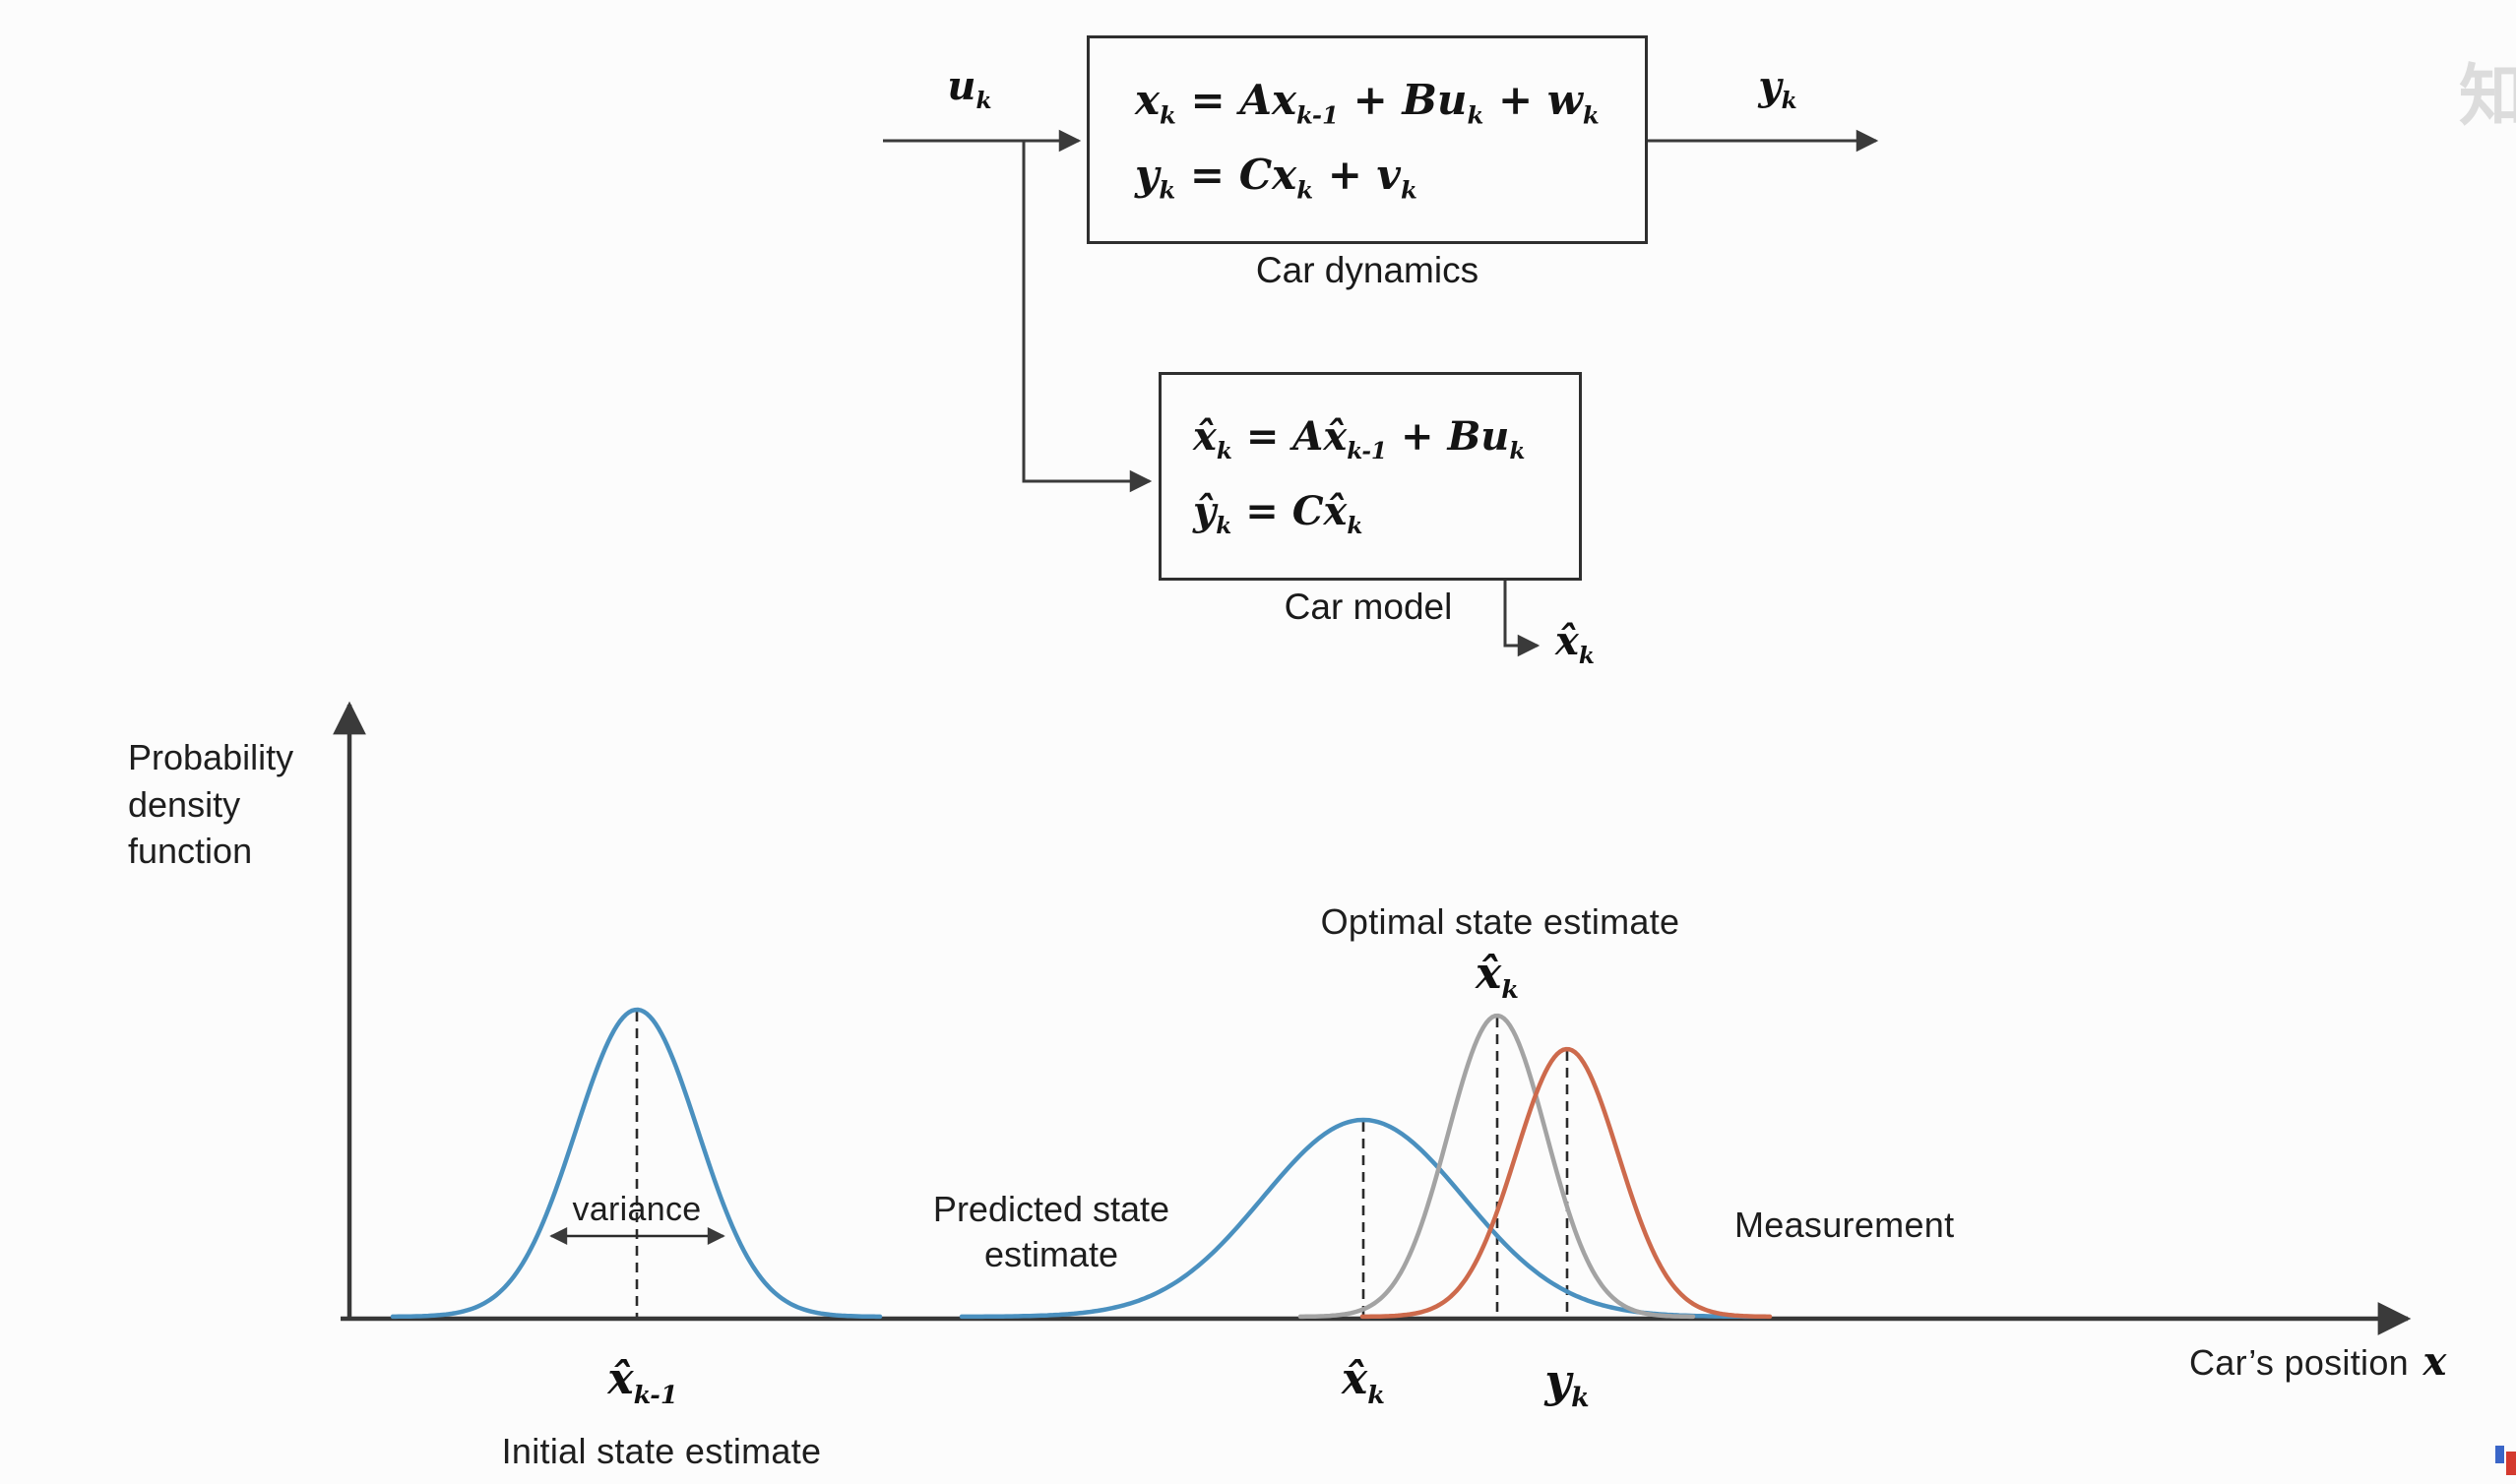 The height and width of the screenshot is (1484, 2516). Describe the element at coordinates (1367, 139) in the screenshot. I see `car-dynamics-box: xk = Axk-1 + Buk + wk yk = Cxk + vk` at that location.